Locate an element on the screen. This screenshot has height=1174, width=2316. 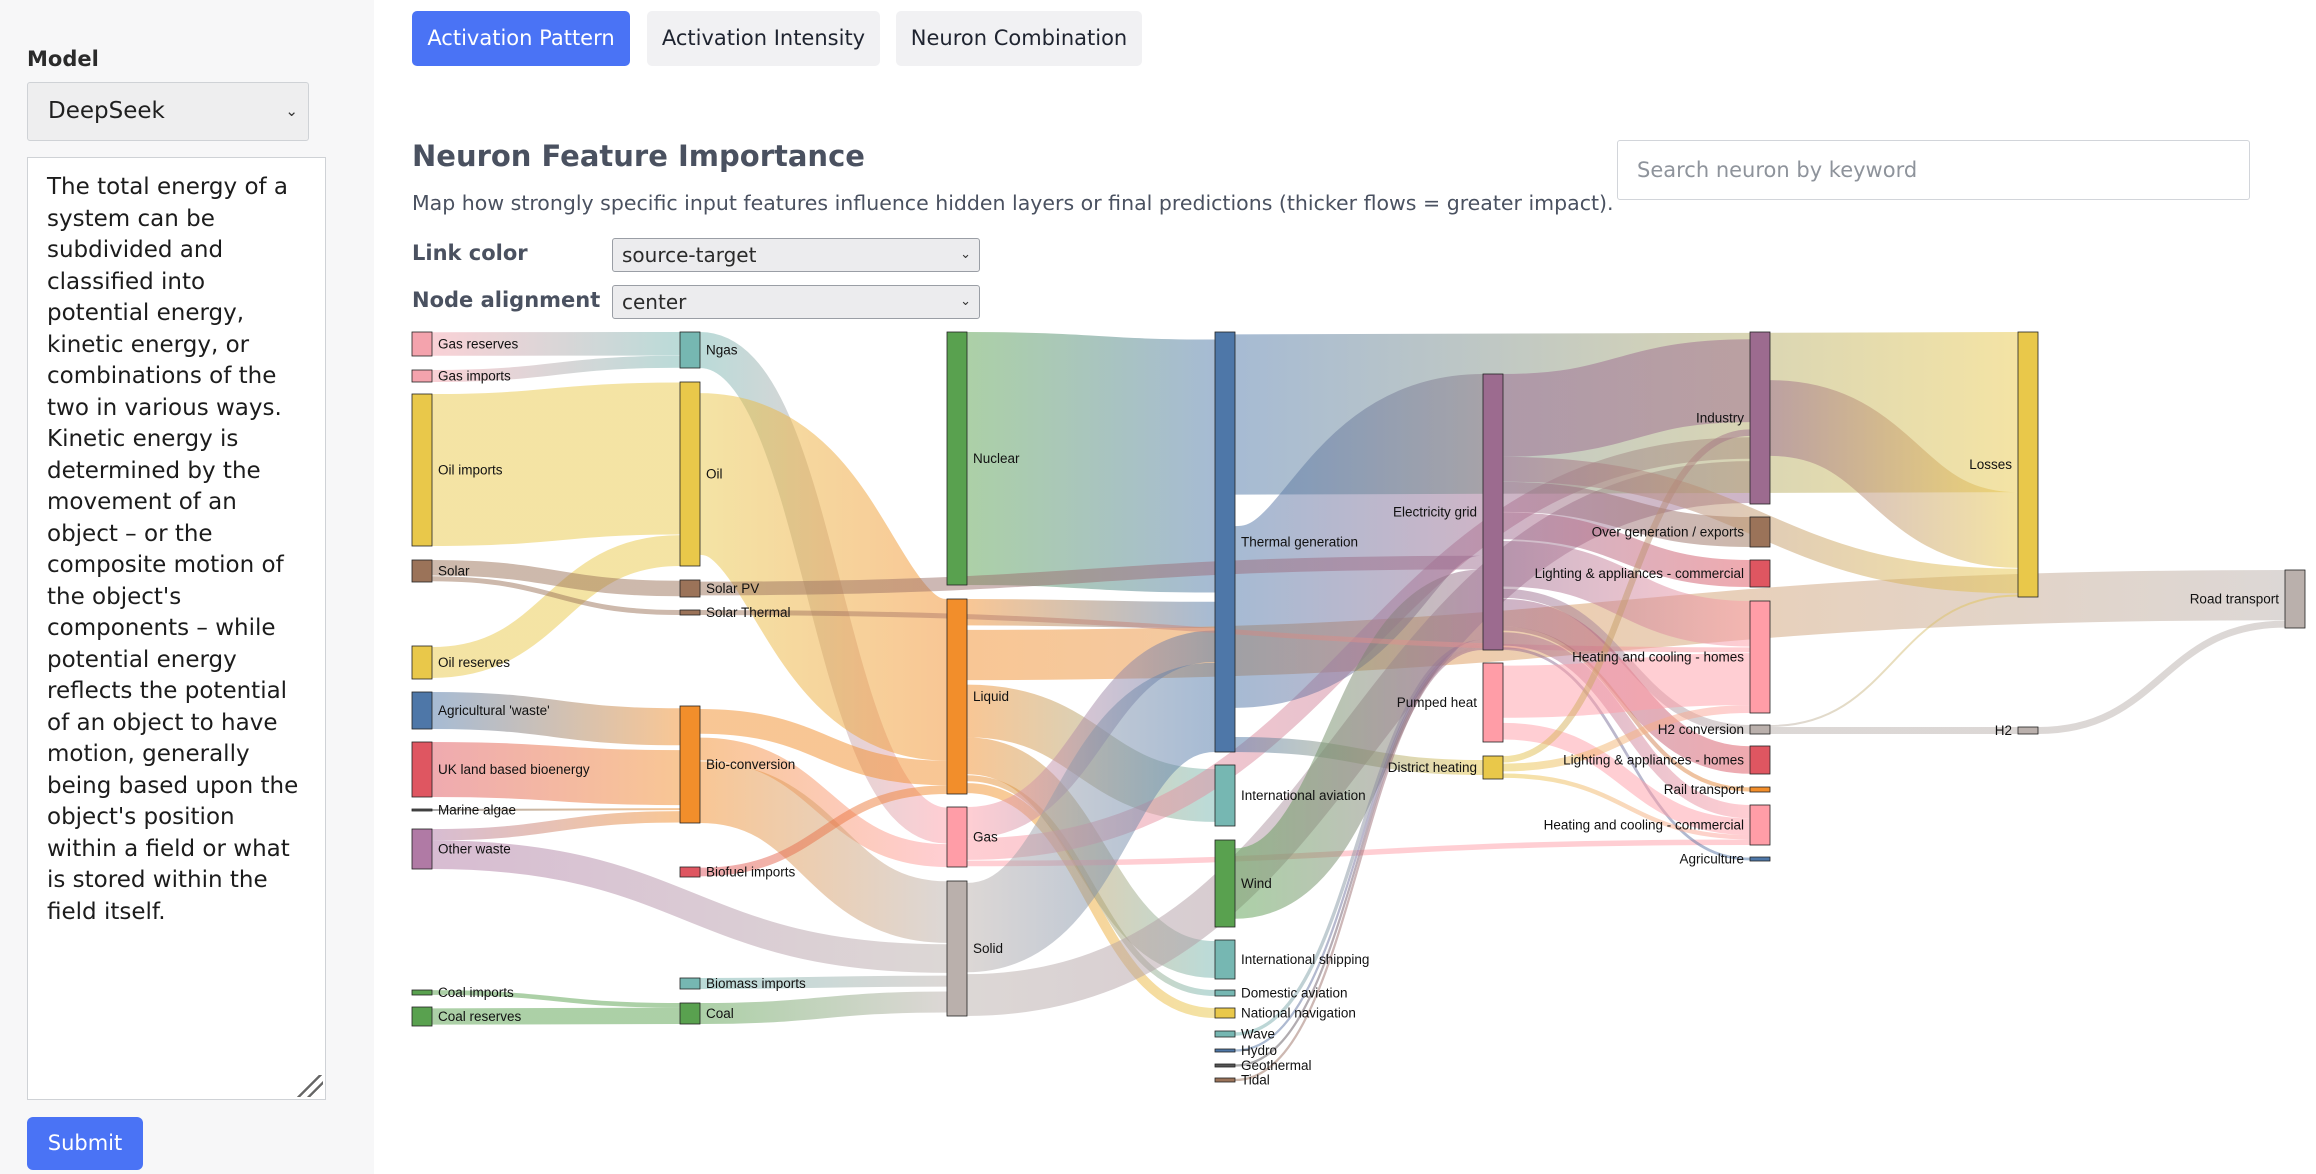
sankey-node-road-transport: Road transport is located at coordinates (2248, 599).